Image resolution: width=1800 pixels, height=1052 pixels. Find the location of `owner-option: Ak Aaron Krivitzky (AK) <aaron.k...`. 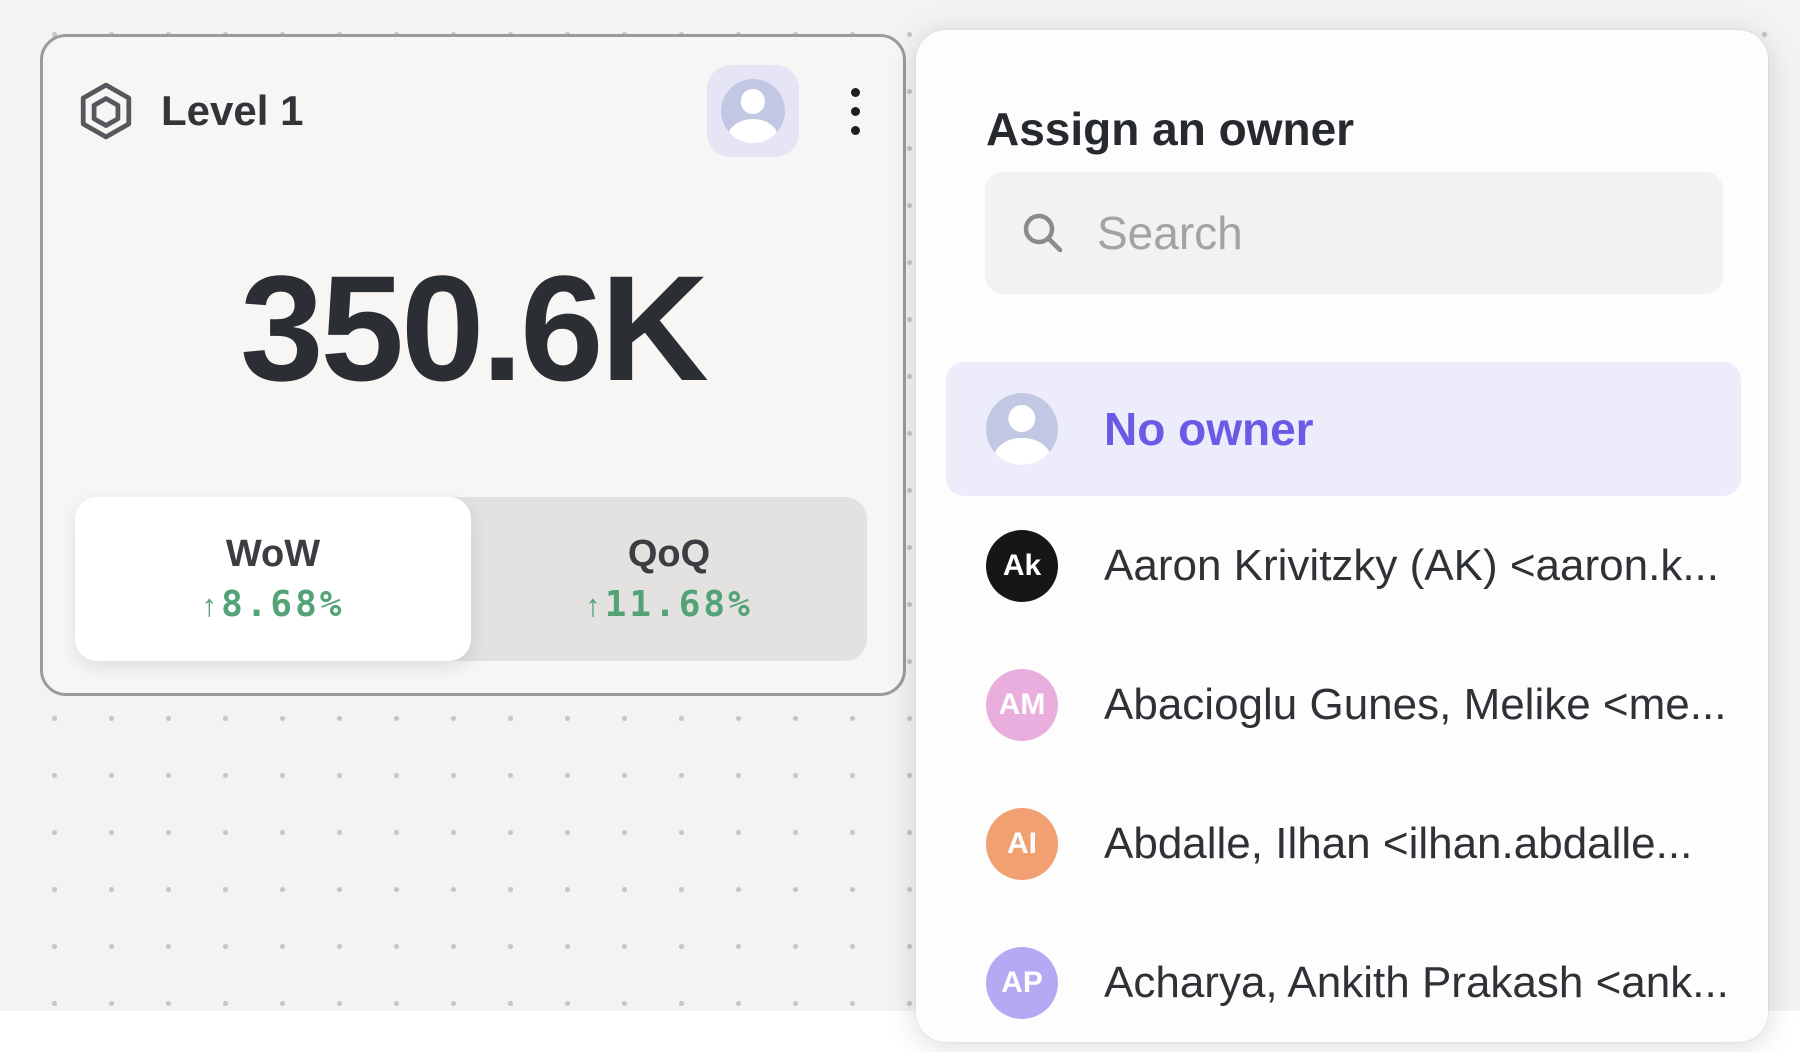

owner-option: Ak Aaron Krivitzky (AK) <aaron.k... is located at coordinates (1343, 565).